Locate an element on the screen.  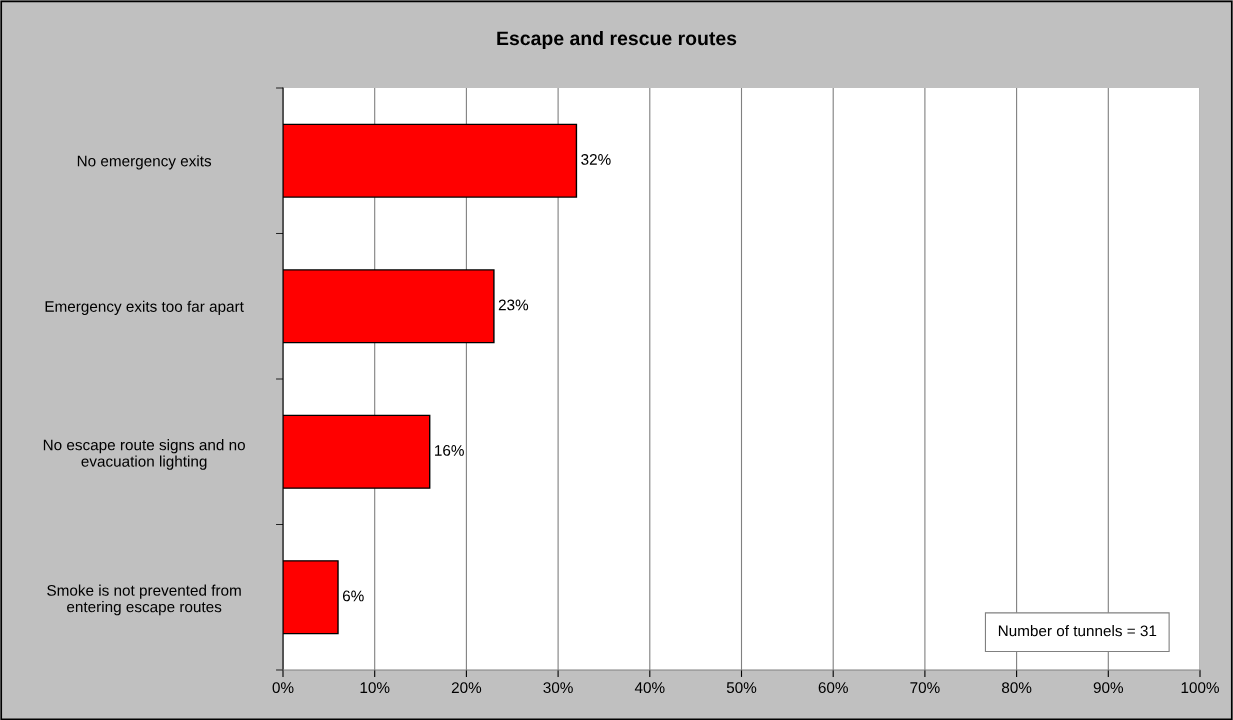
y-tick-label: No escape route signs and no evacuation lighting is located at coordinates (144, 454).